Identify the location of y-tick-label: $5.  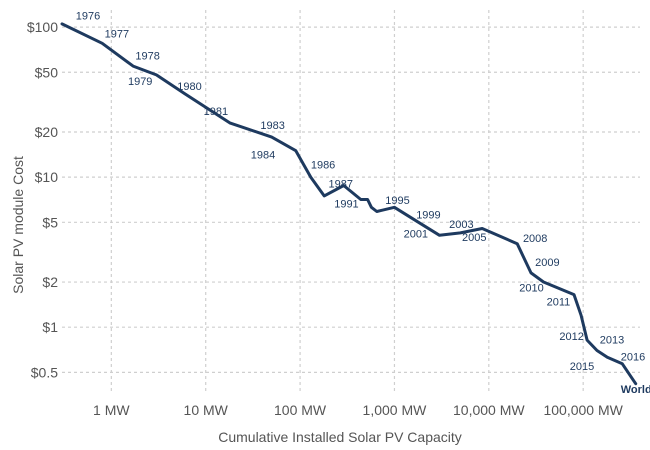
(50, 222).